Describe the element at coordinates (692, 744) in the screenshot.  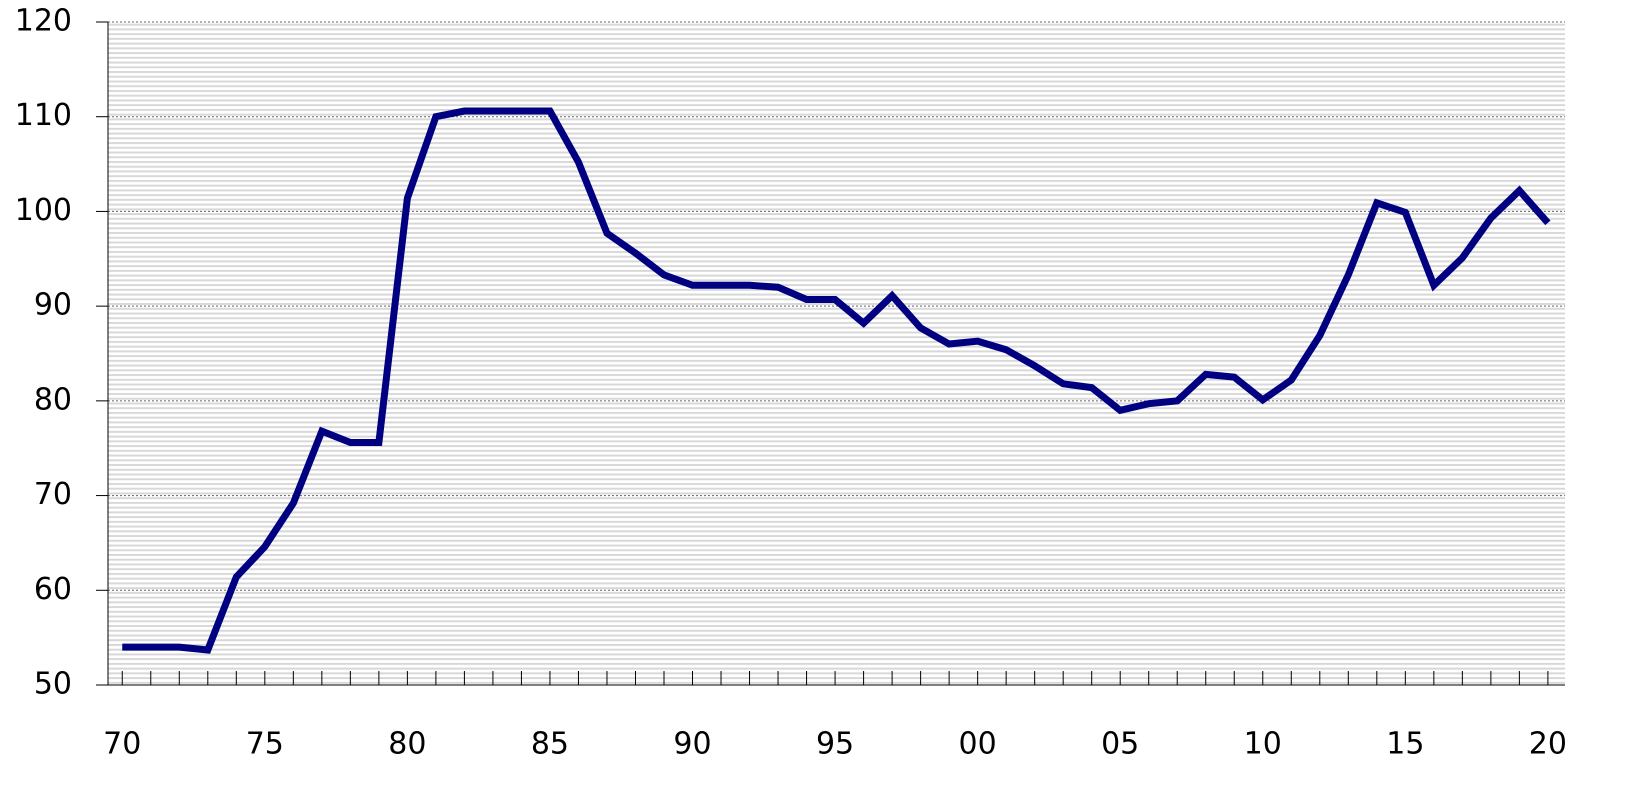
I see `x-tick-label: 90` at that location.